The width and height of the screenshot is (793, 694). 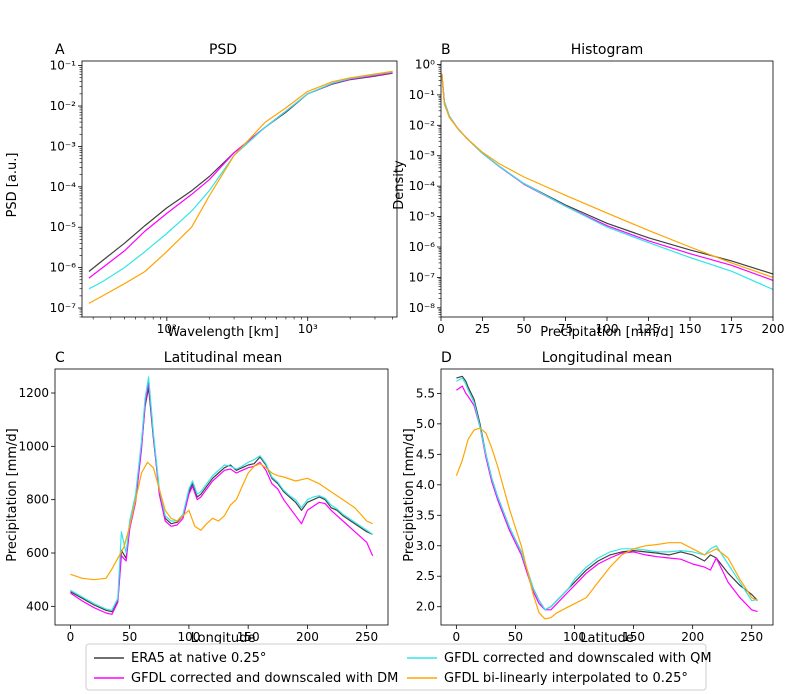 What do you see at coordinates (63, 146) in the screenshot?
I see `panel-a-y-tick-label: 10⁻³` at bounding box center [63, 146].